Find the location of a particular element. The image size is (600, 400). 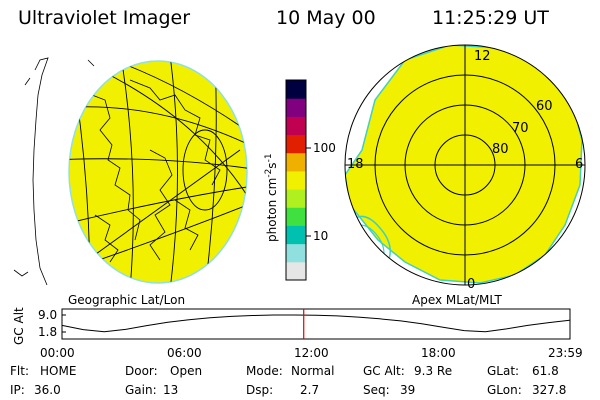

ip-label: IP: is located at coordinates (17, 390).